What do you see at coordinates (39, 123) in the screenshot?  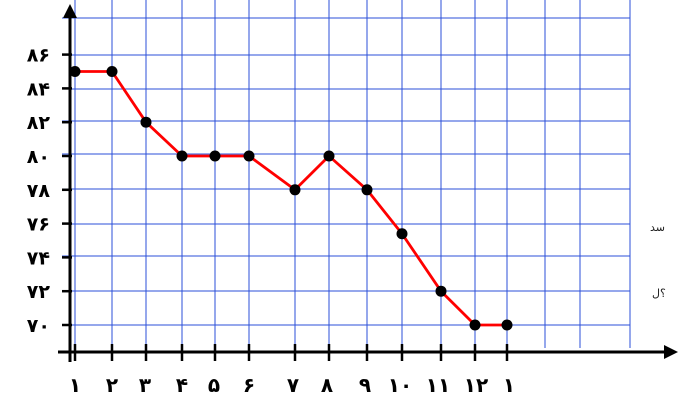 I see `y-tick-label: ۸۲` at bounding box center [39, 123].